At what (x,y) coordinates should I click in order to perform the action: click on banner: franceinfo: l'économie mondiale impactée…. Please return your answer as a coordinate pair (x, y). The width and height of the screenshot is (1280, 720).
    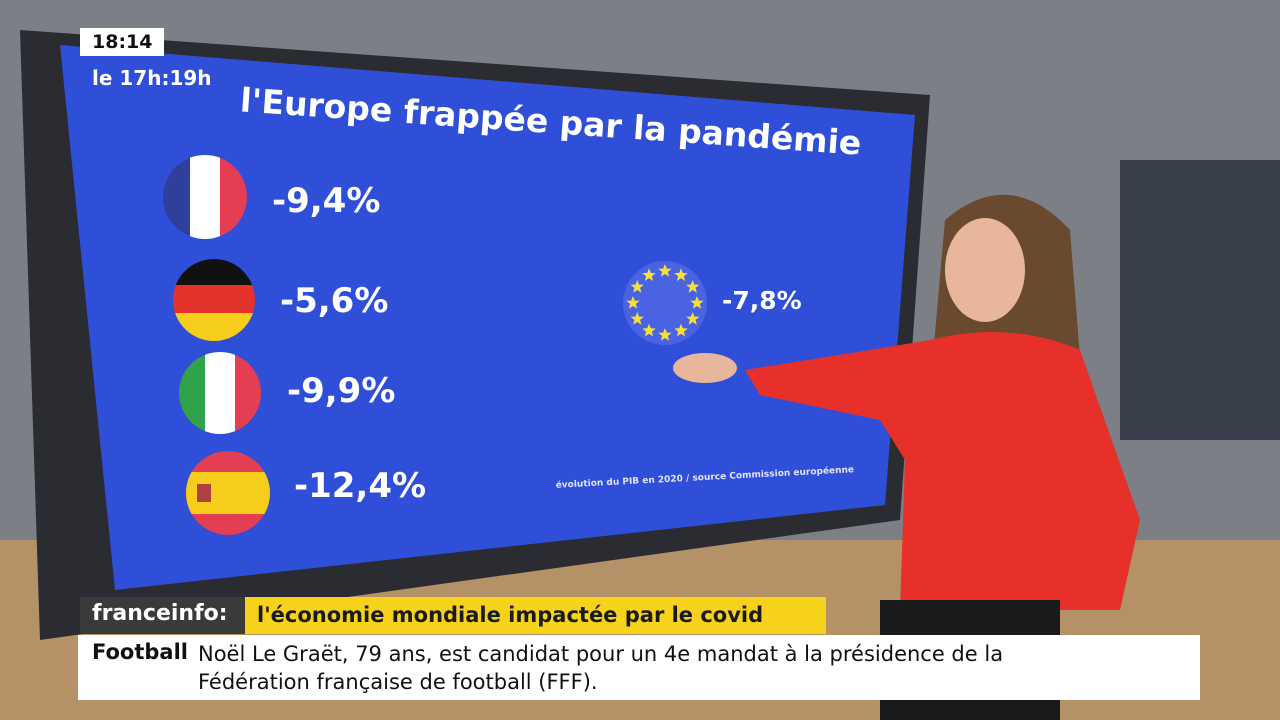
    Looking at the image, I should click on (453, 615).